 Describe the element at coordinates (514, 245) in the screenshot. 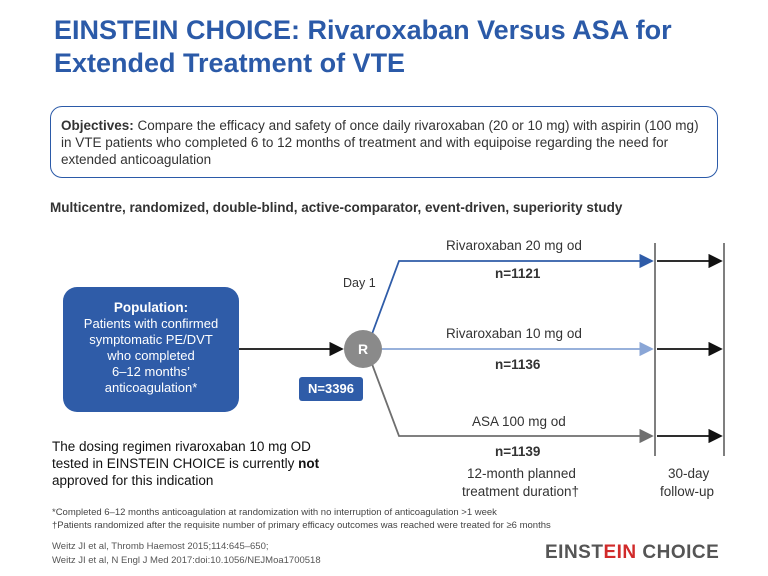

I see `arm-1-name: Rivaroxaban 20 mg od` at that location.